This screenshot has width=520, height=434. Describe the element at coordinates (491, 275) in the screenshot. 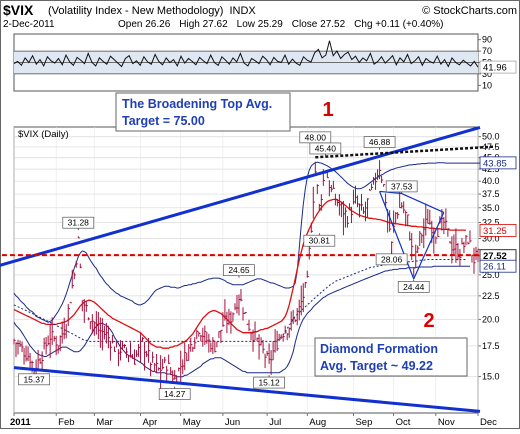

I see `price-tick-label-25: 25.0` at that location.